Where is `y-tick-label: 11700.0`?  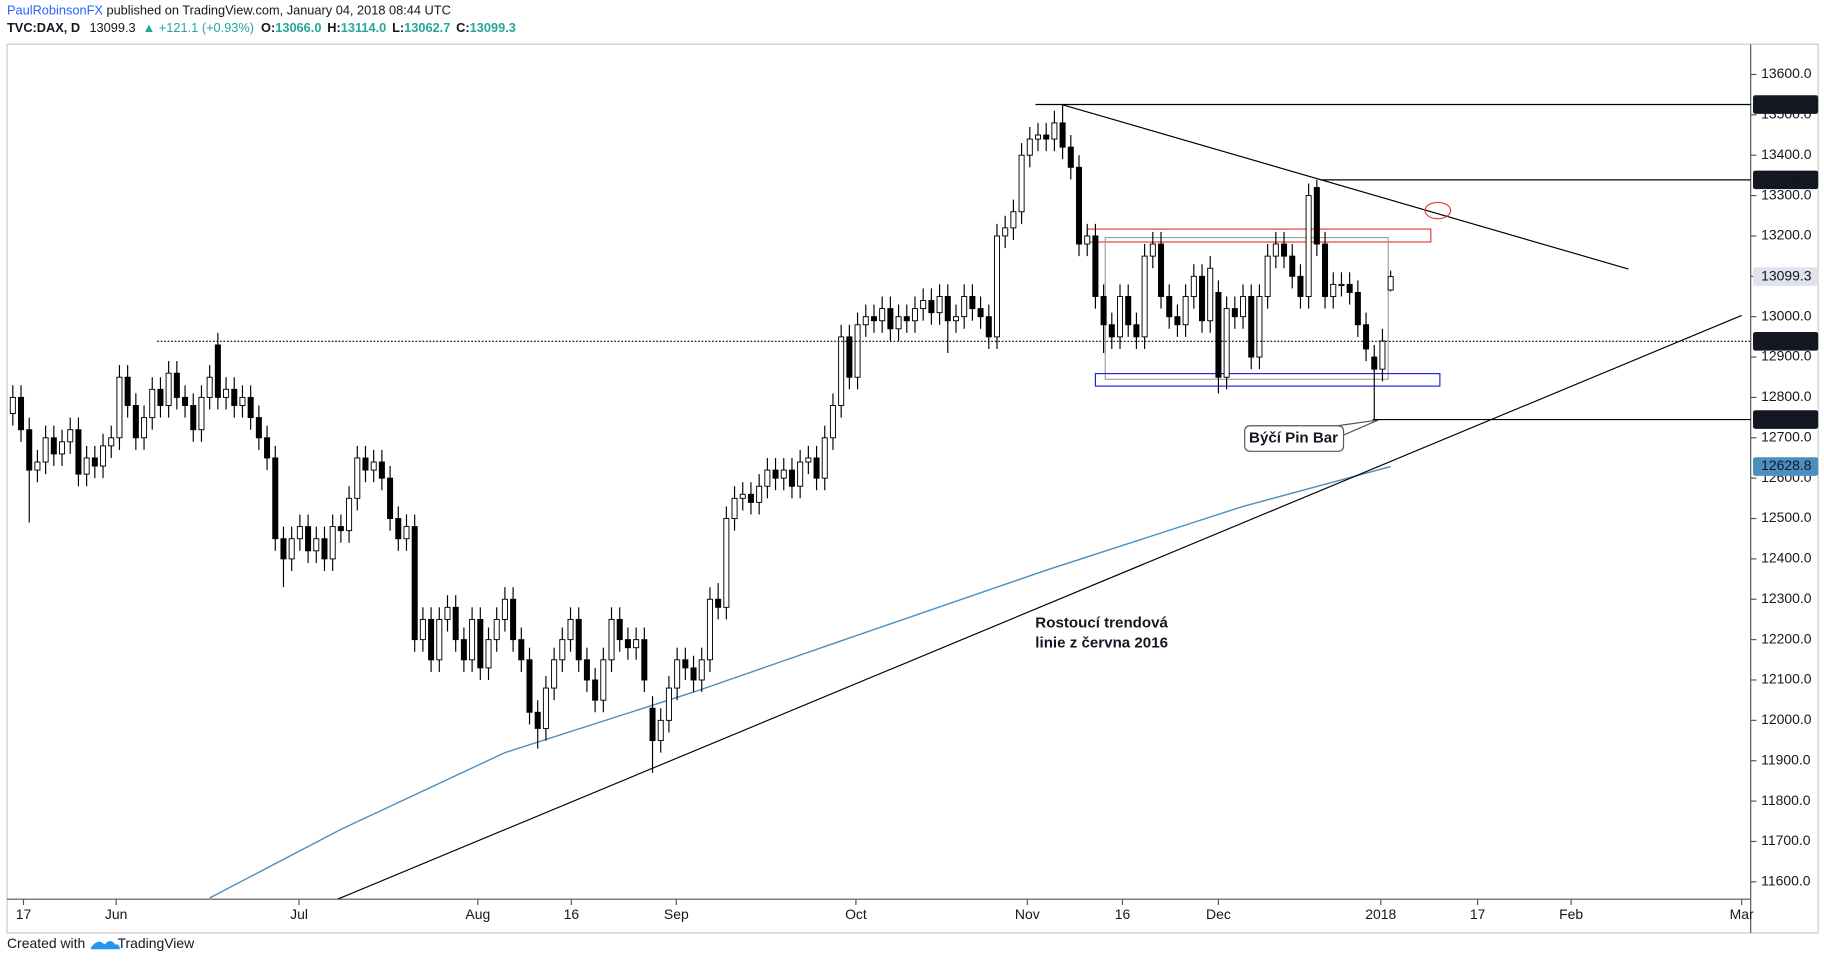 y-tick-label: 11700.0 is located at coordinates (1786, 840).